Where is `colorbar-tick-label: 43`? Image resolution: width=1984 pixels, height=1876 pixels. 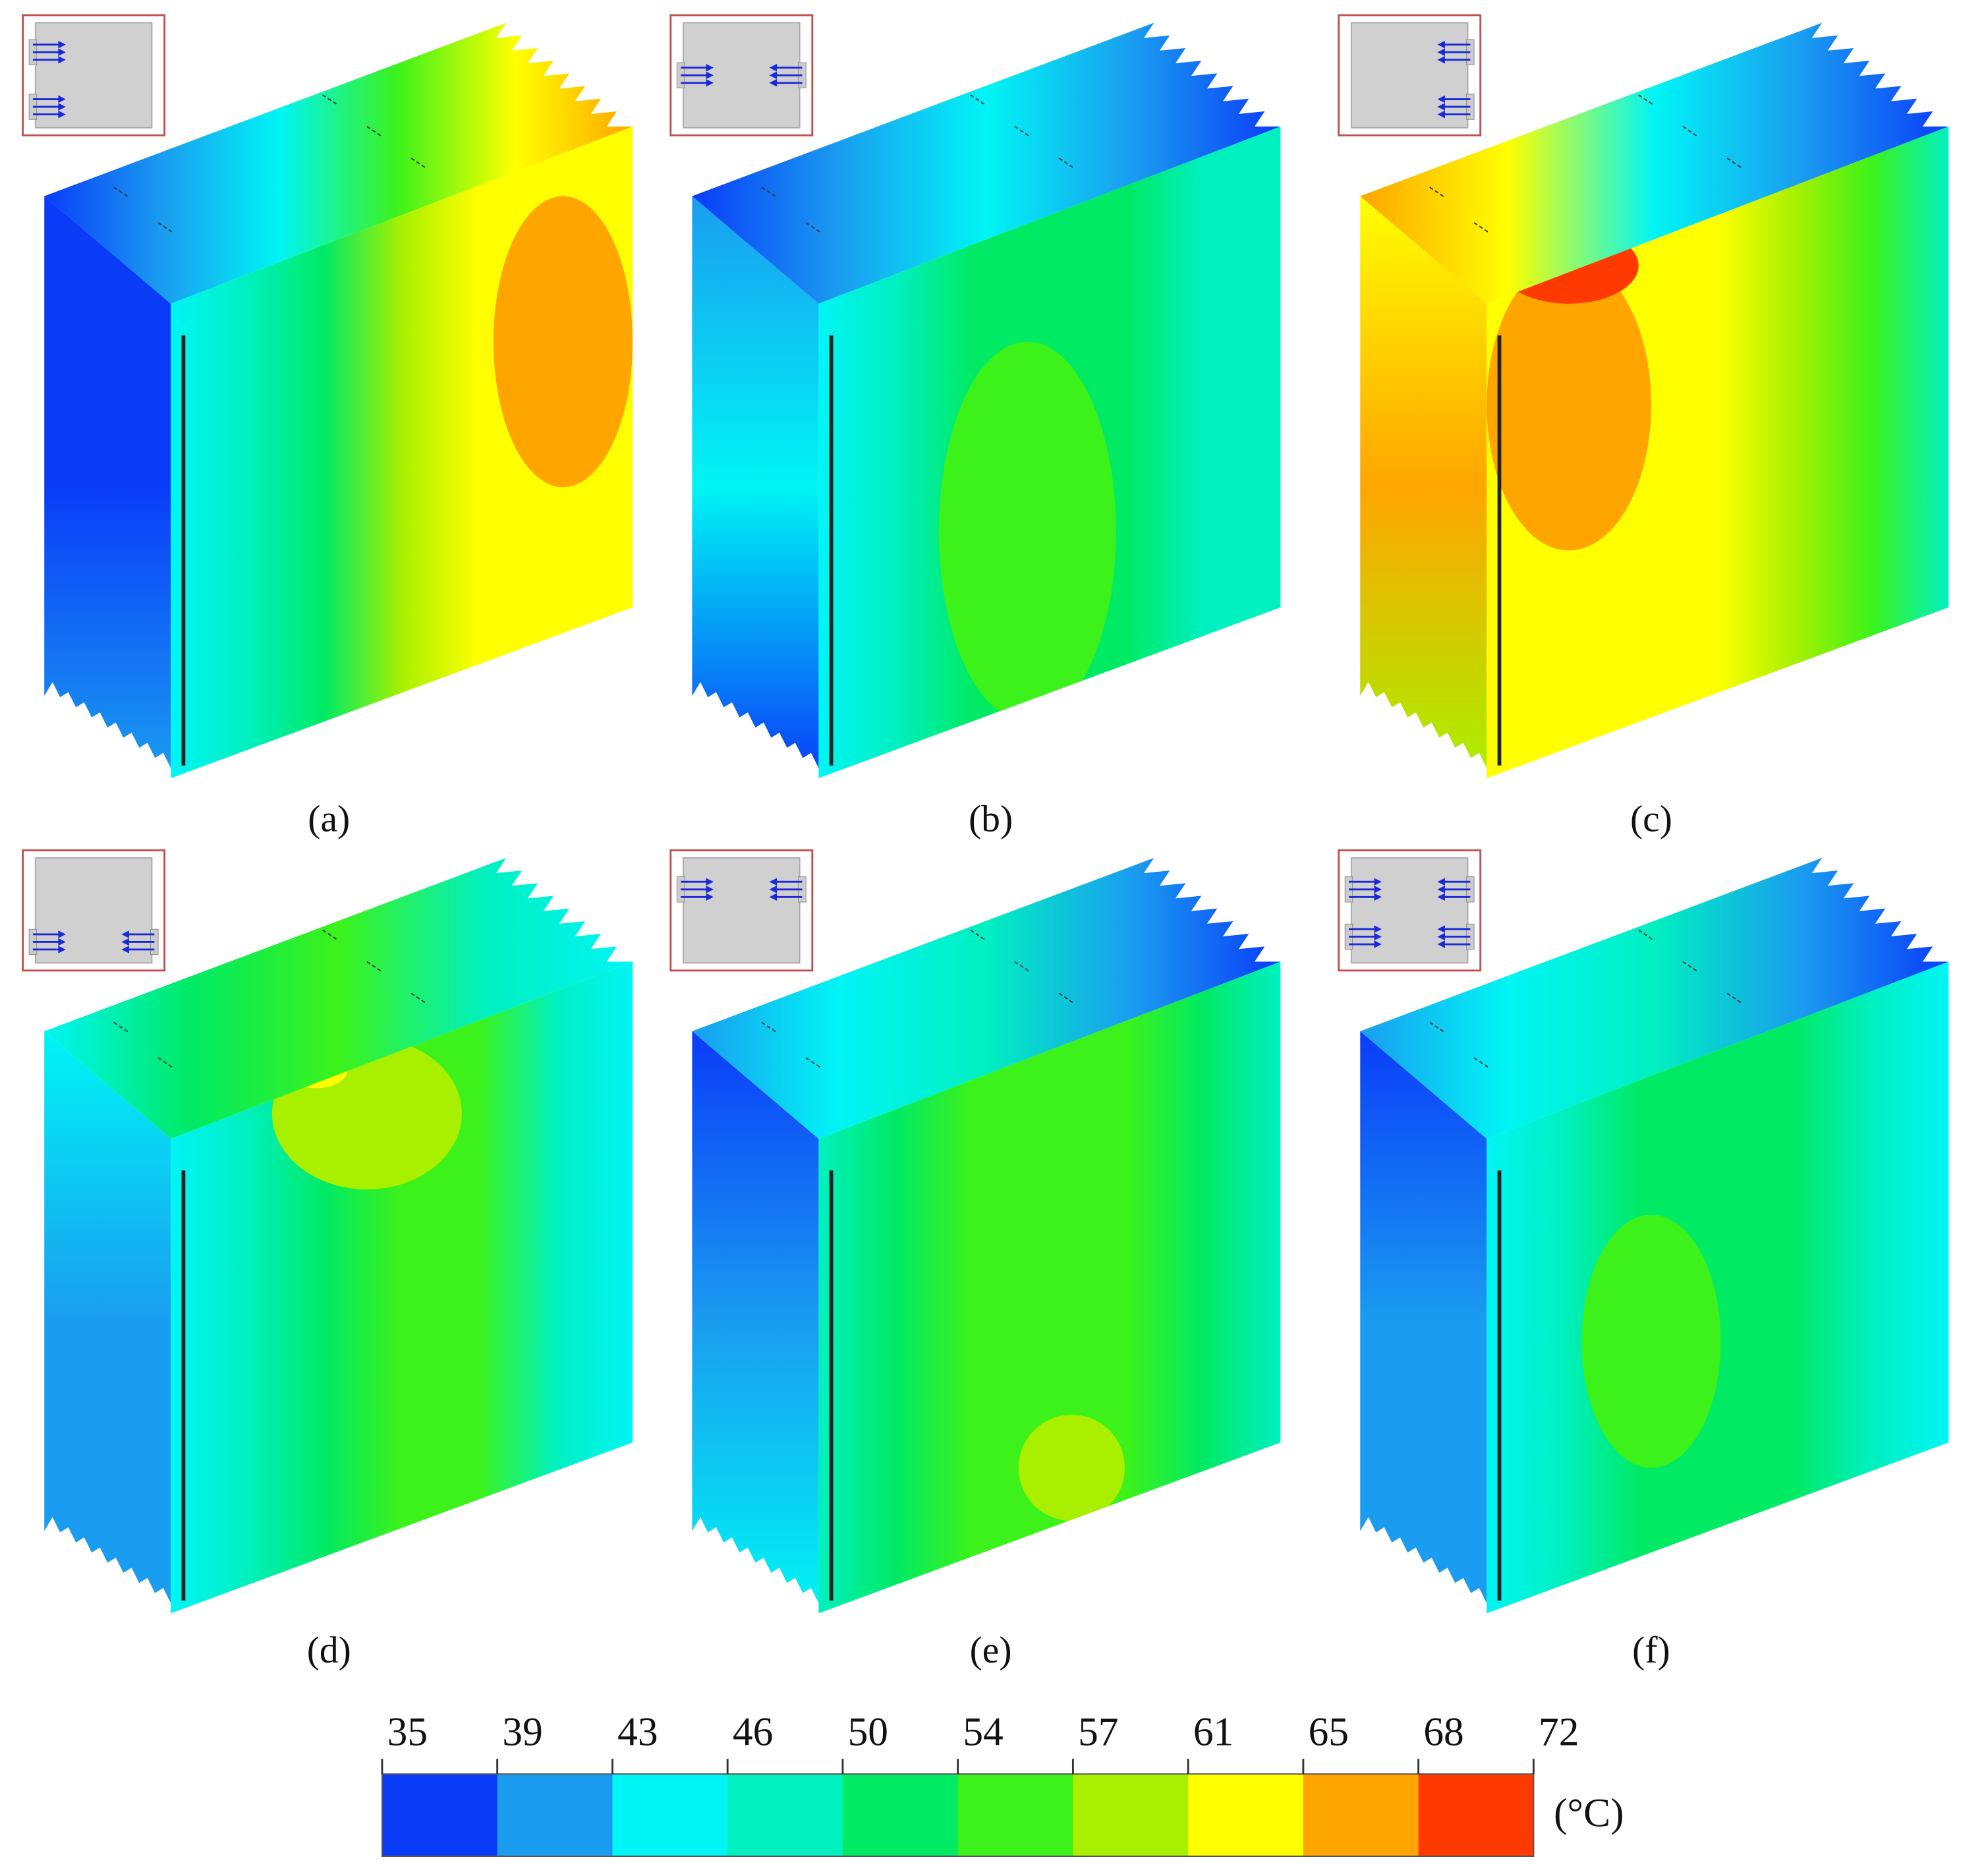
colorbar-tick-label: 43 is located at coordinates (637, 1732).